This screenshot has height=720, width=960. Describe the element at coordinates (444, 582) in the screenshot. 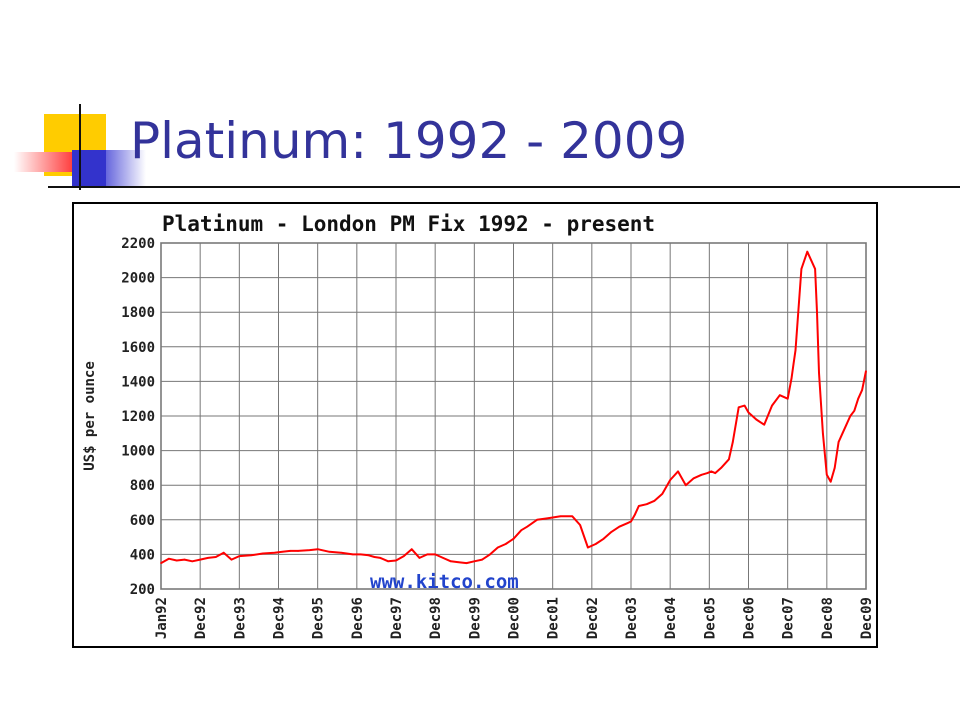

I see `watermark-text: www.kitco.com` at that location.